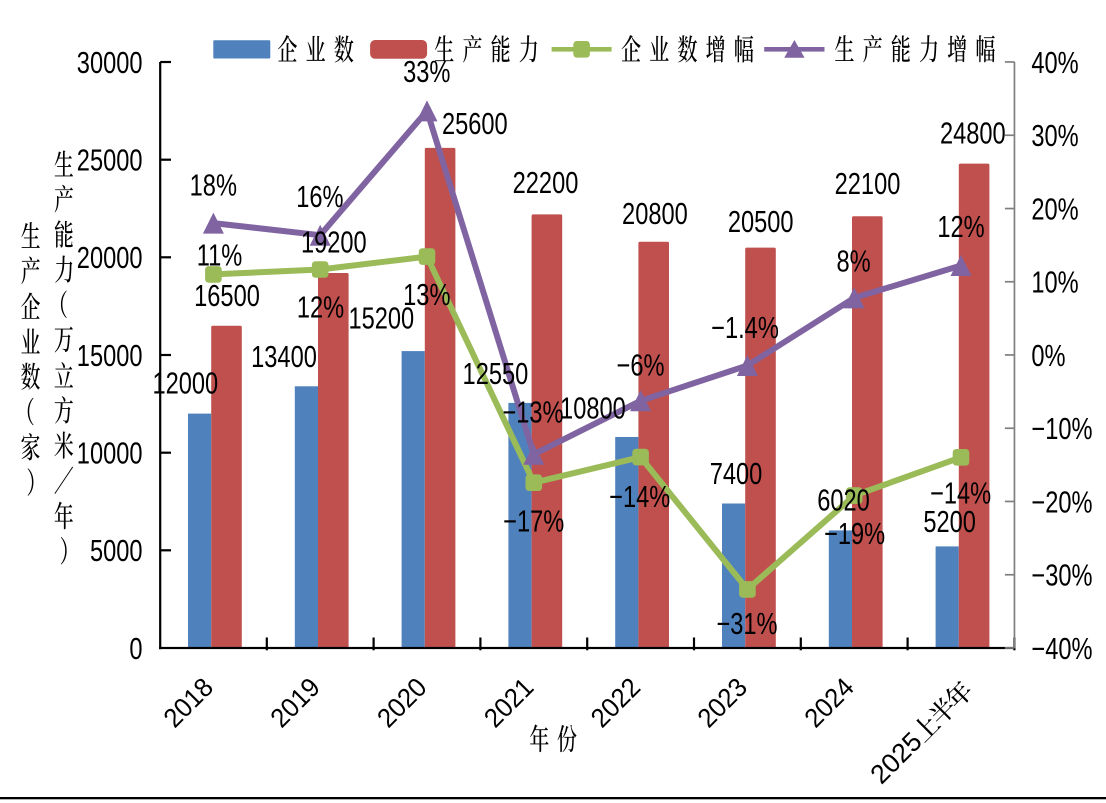 This screenshot has width=1106, height=803. I want to click on svg-text: 10000, so click(110, 453).